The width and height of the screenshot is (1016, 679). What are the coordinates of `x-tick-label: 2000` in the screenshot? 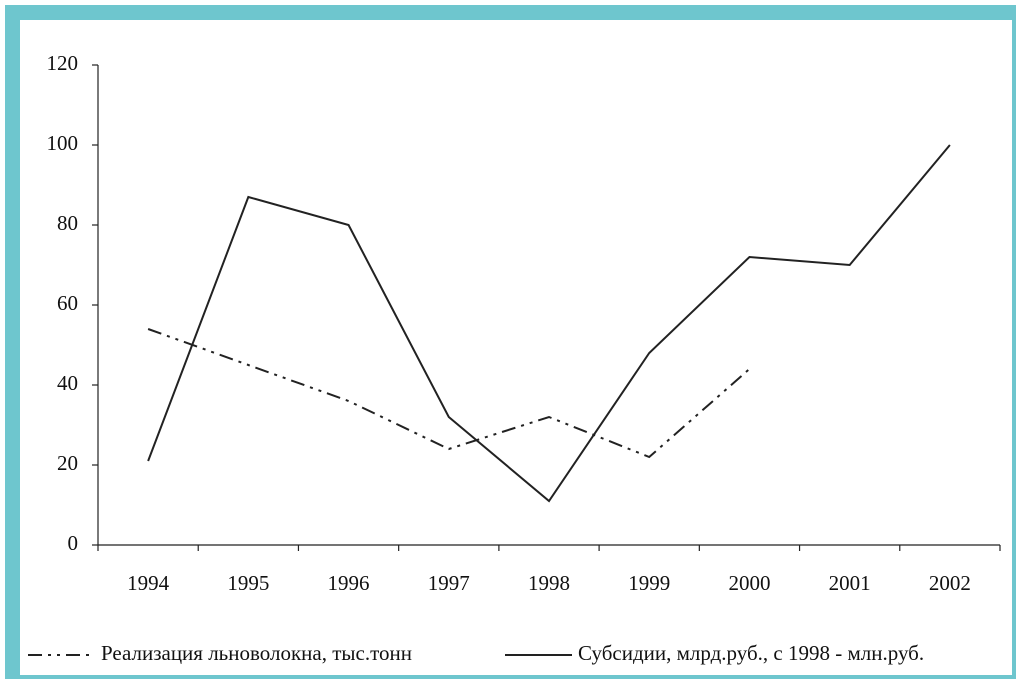 It's located at (749, 583).